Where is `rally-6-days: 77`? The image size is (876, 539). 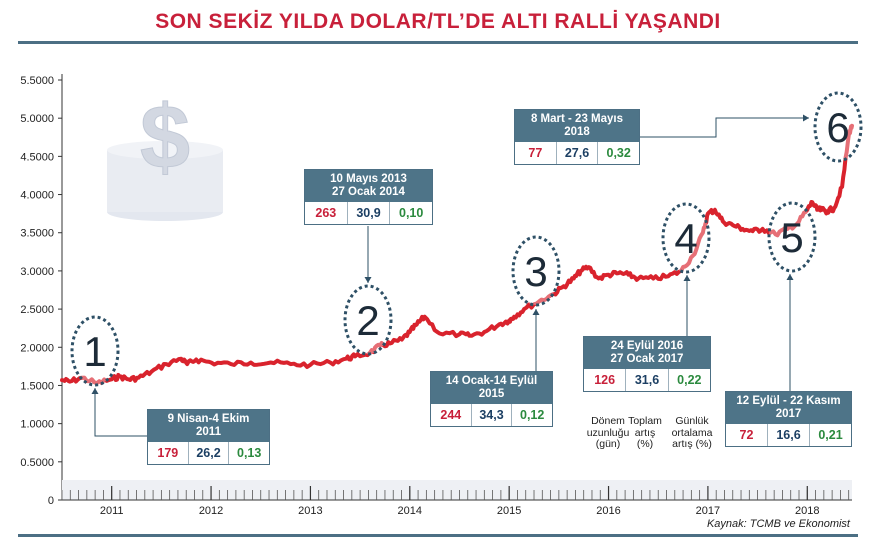 rally-6-days: 77 is located at coordinates (536, 153).